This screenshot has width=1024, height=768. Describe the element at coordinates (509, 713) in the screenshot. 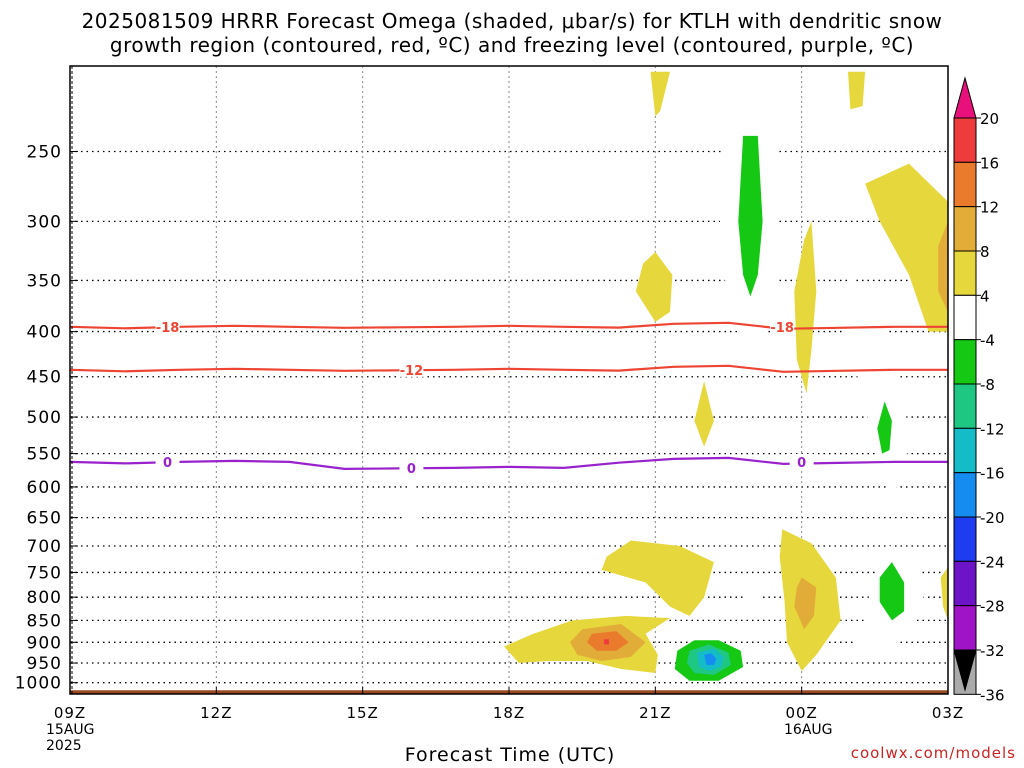

I see `x-tick-label-18Z: 18Z` at that location.